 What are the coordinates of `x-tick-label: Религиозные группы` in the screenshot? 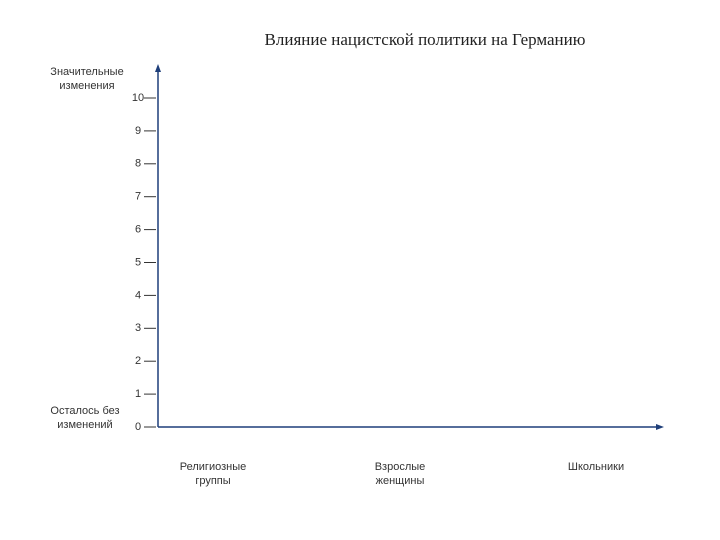 It's located at (213, 474).